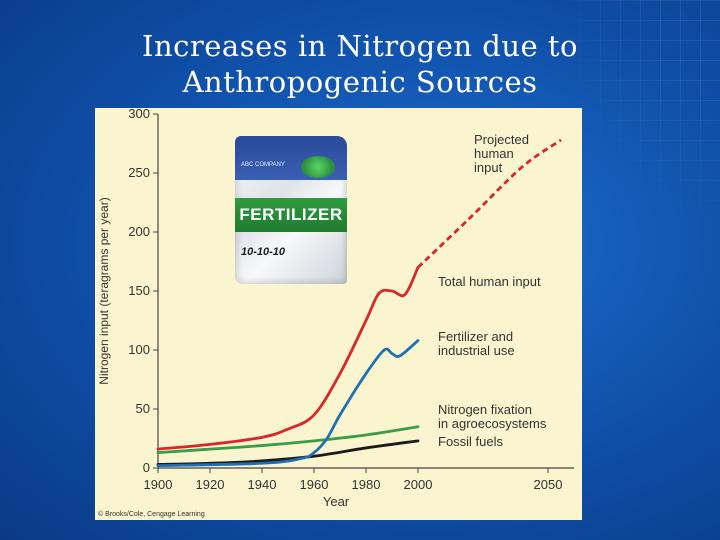 The image size is (720, 540). What do you see at coordinates (476, 350) in the screenshot?
I see `annotation-fertilizer: industrial use` at bounding box center [476, 350].